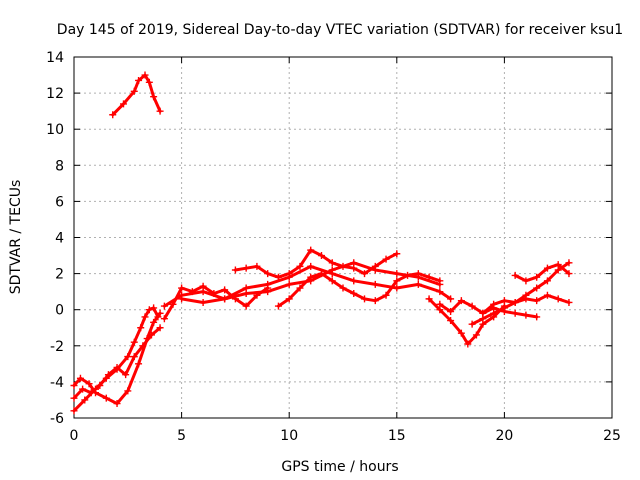  I want to click on x-tick-label: 5, so click(181, 436).